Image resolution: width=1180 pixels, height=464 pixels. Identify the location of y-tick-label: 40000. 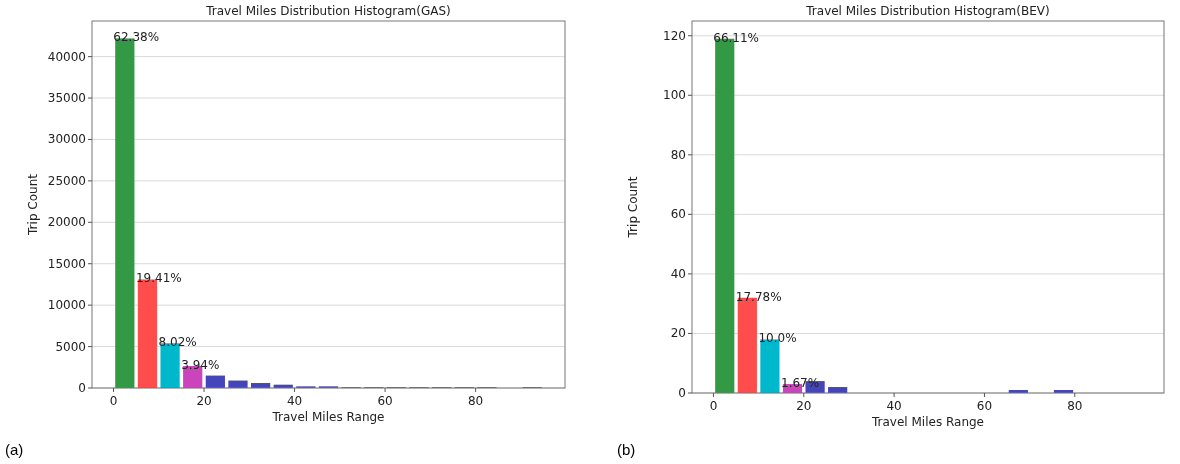
(66, 56).